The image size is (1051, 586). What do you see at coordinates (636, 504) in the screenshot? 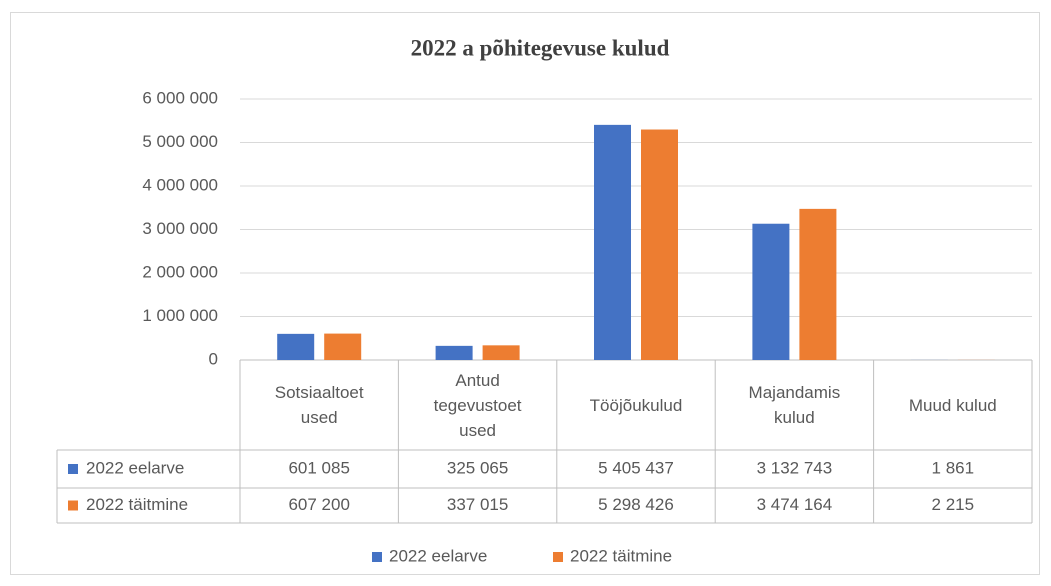
I see `table-value: 5 298 426` at bounding box center [636, 504].